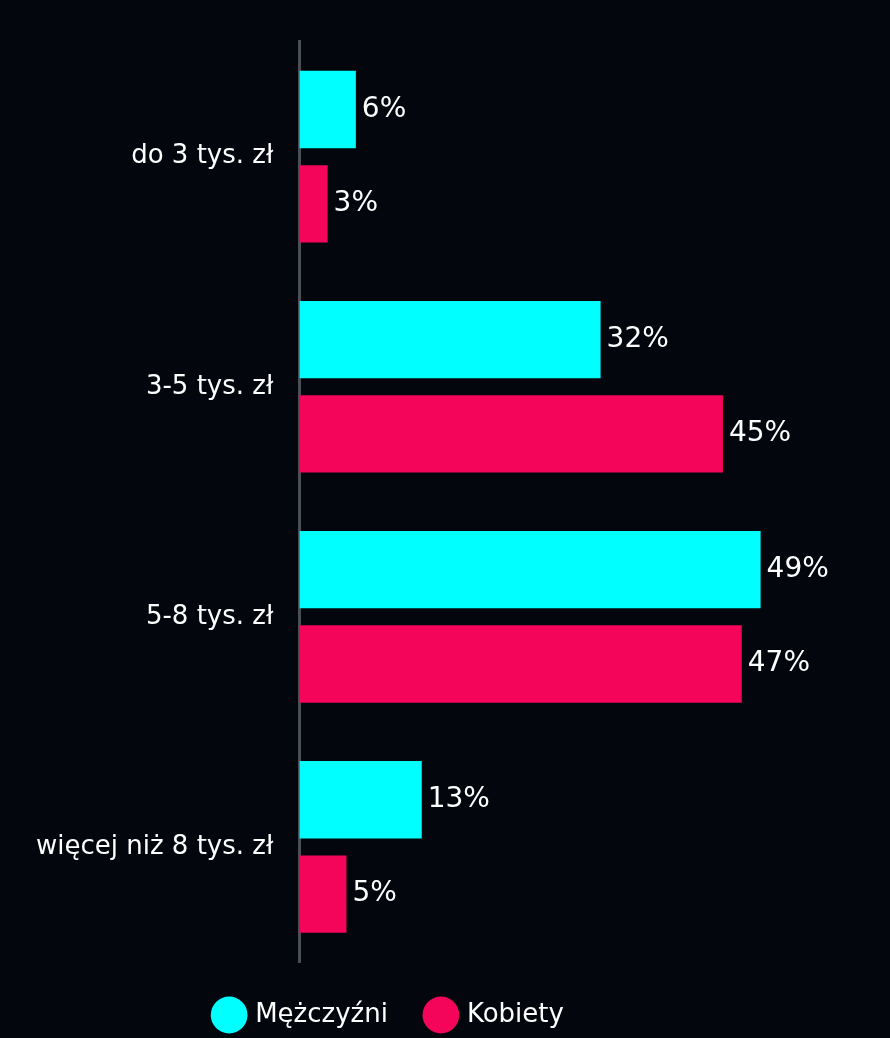  What do you see at coordinates (760, 432) in the screenshot?
I see `data-label: 45%` at bounding box center [760, 432].